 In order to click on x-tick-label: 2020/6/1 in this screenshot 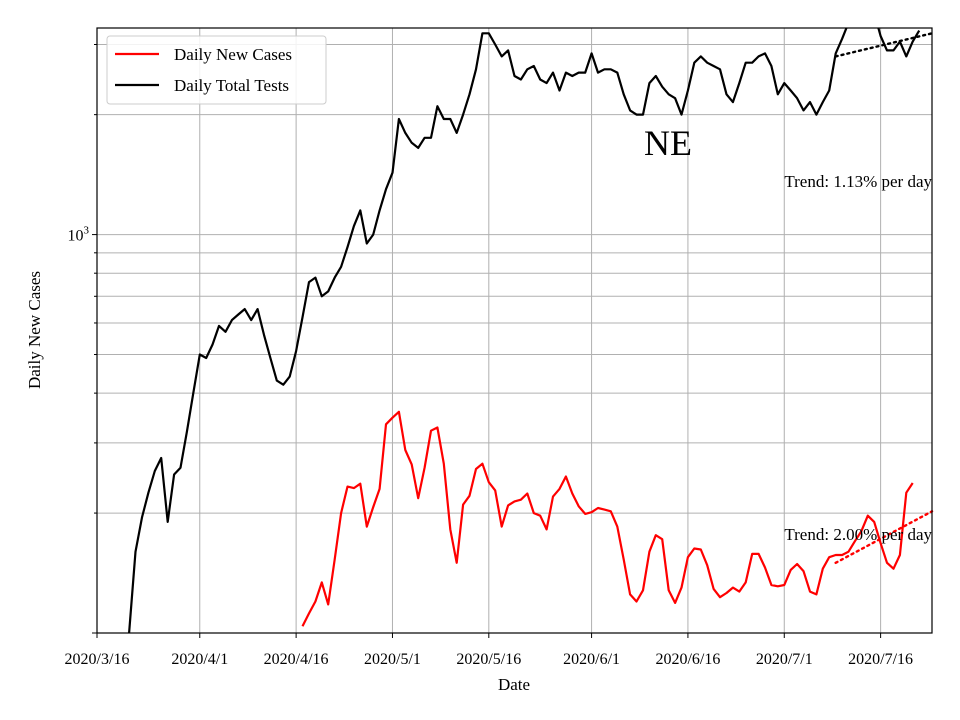, I will do `click(591, 659)`.